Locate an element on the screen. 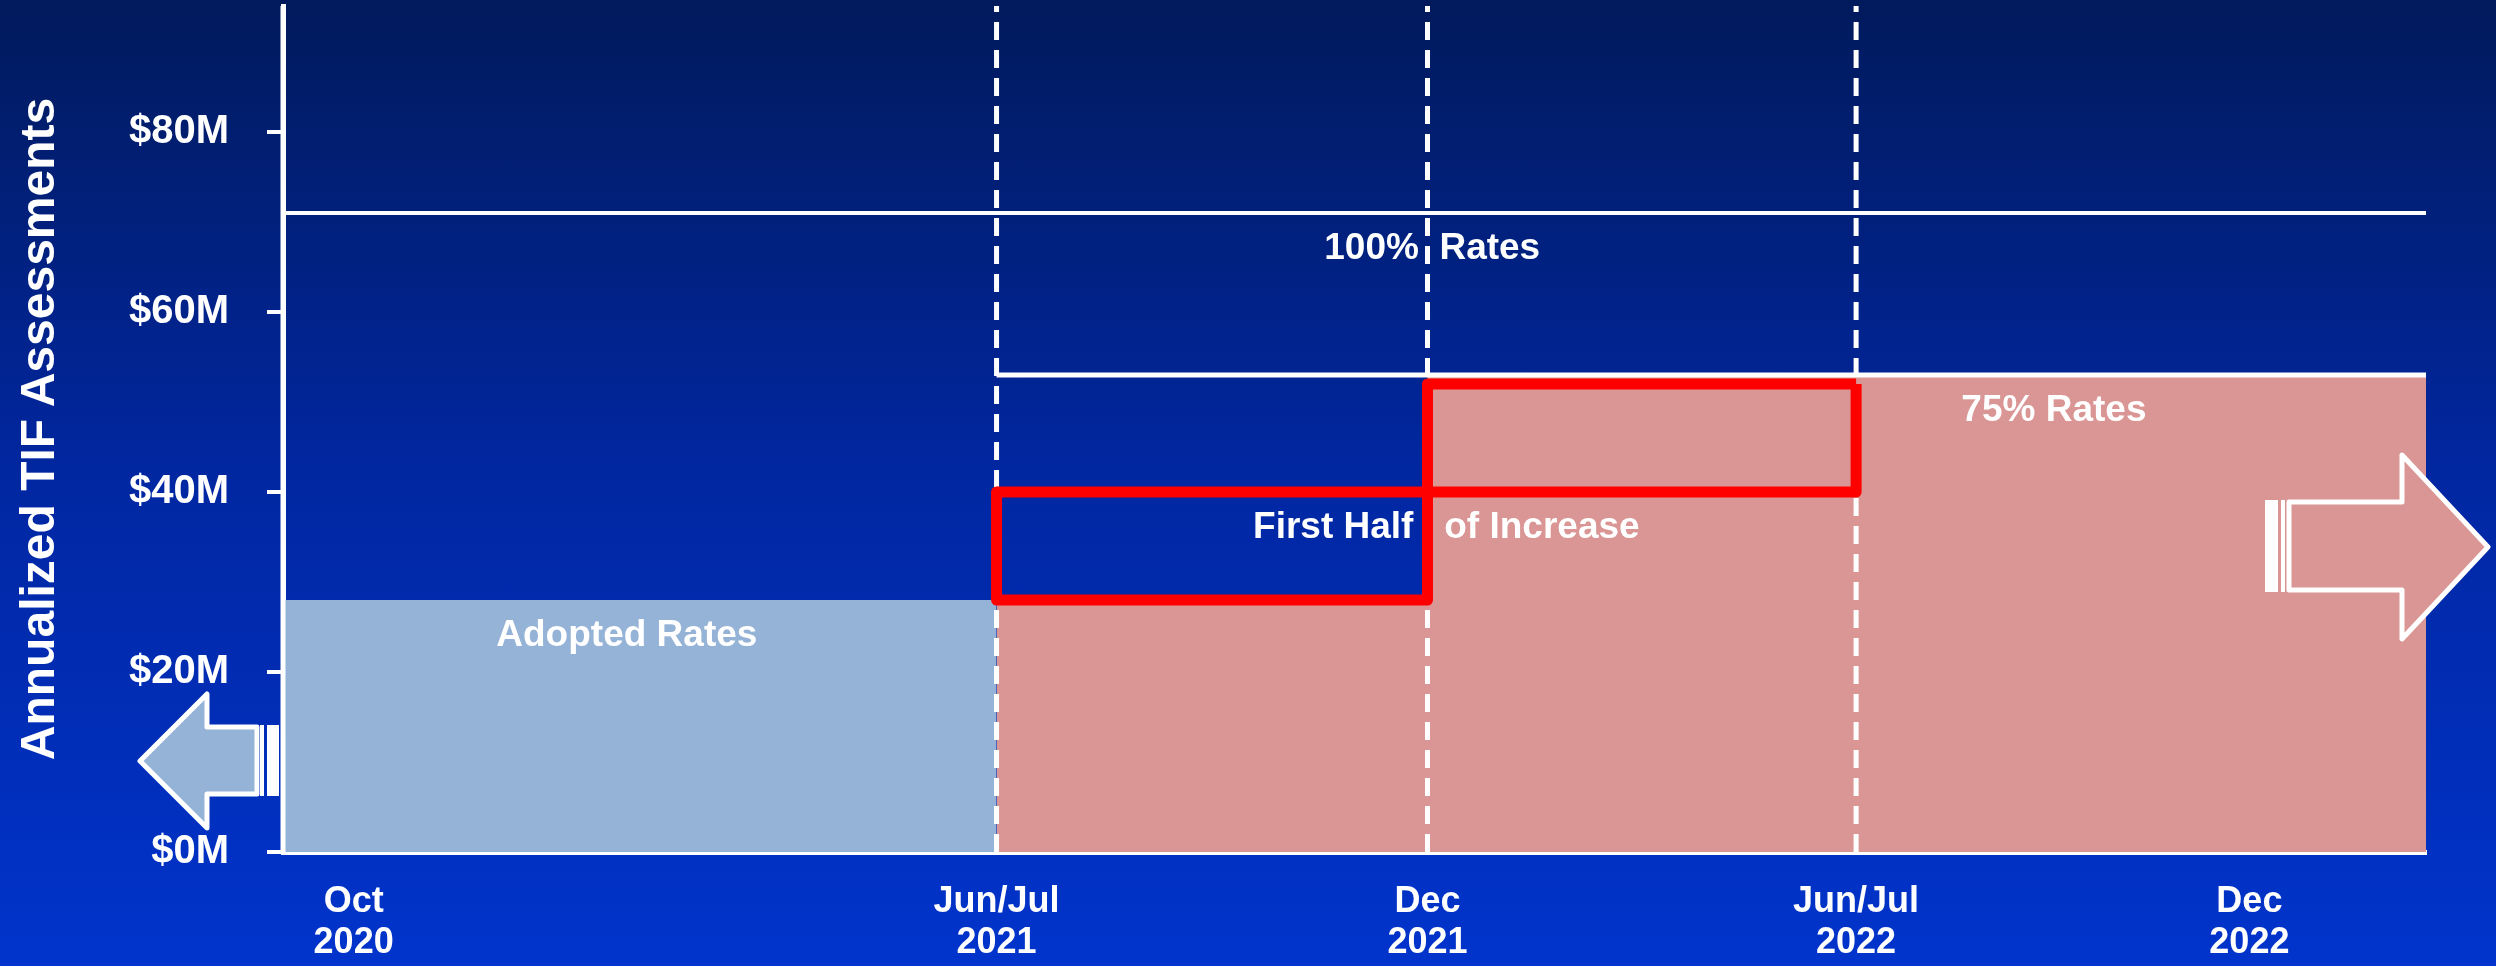 The height and width of the screenshot is (966, 2496). x-tick-label: Oct 2020 is located at coordinates (353, 920).